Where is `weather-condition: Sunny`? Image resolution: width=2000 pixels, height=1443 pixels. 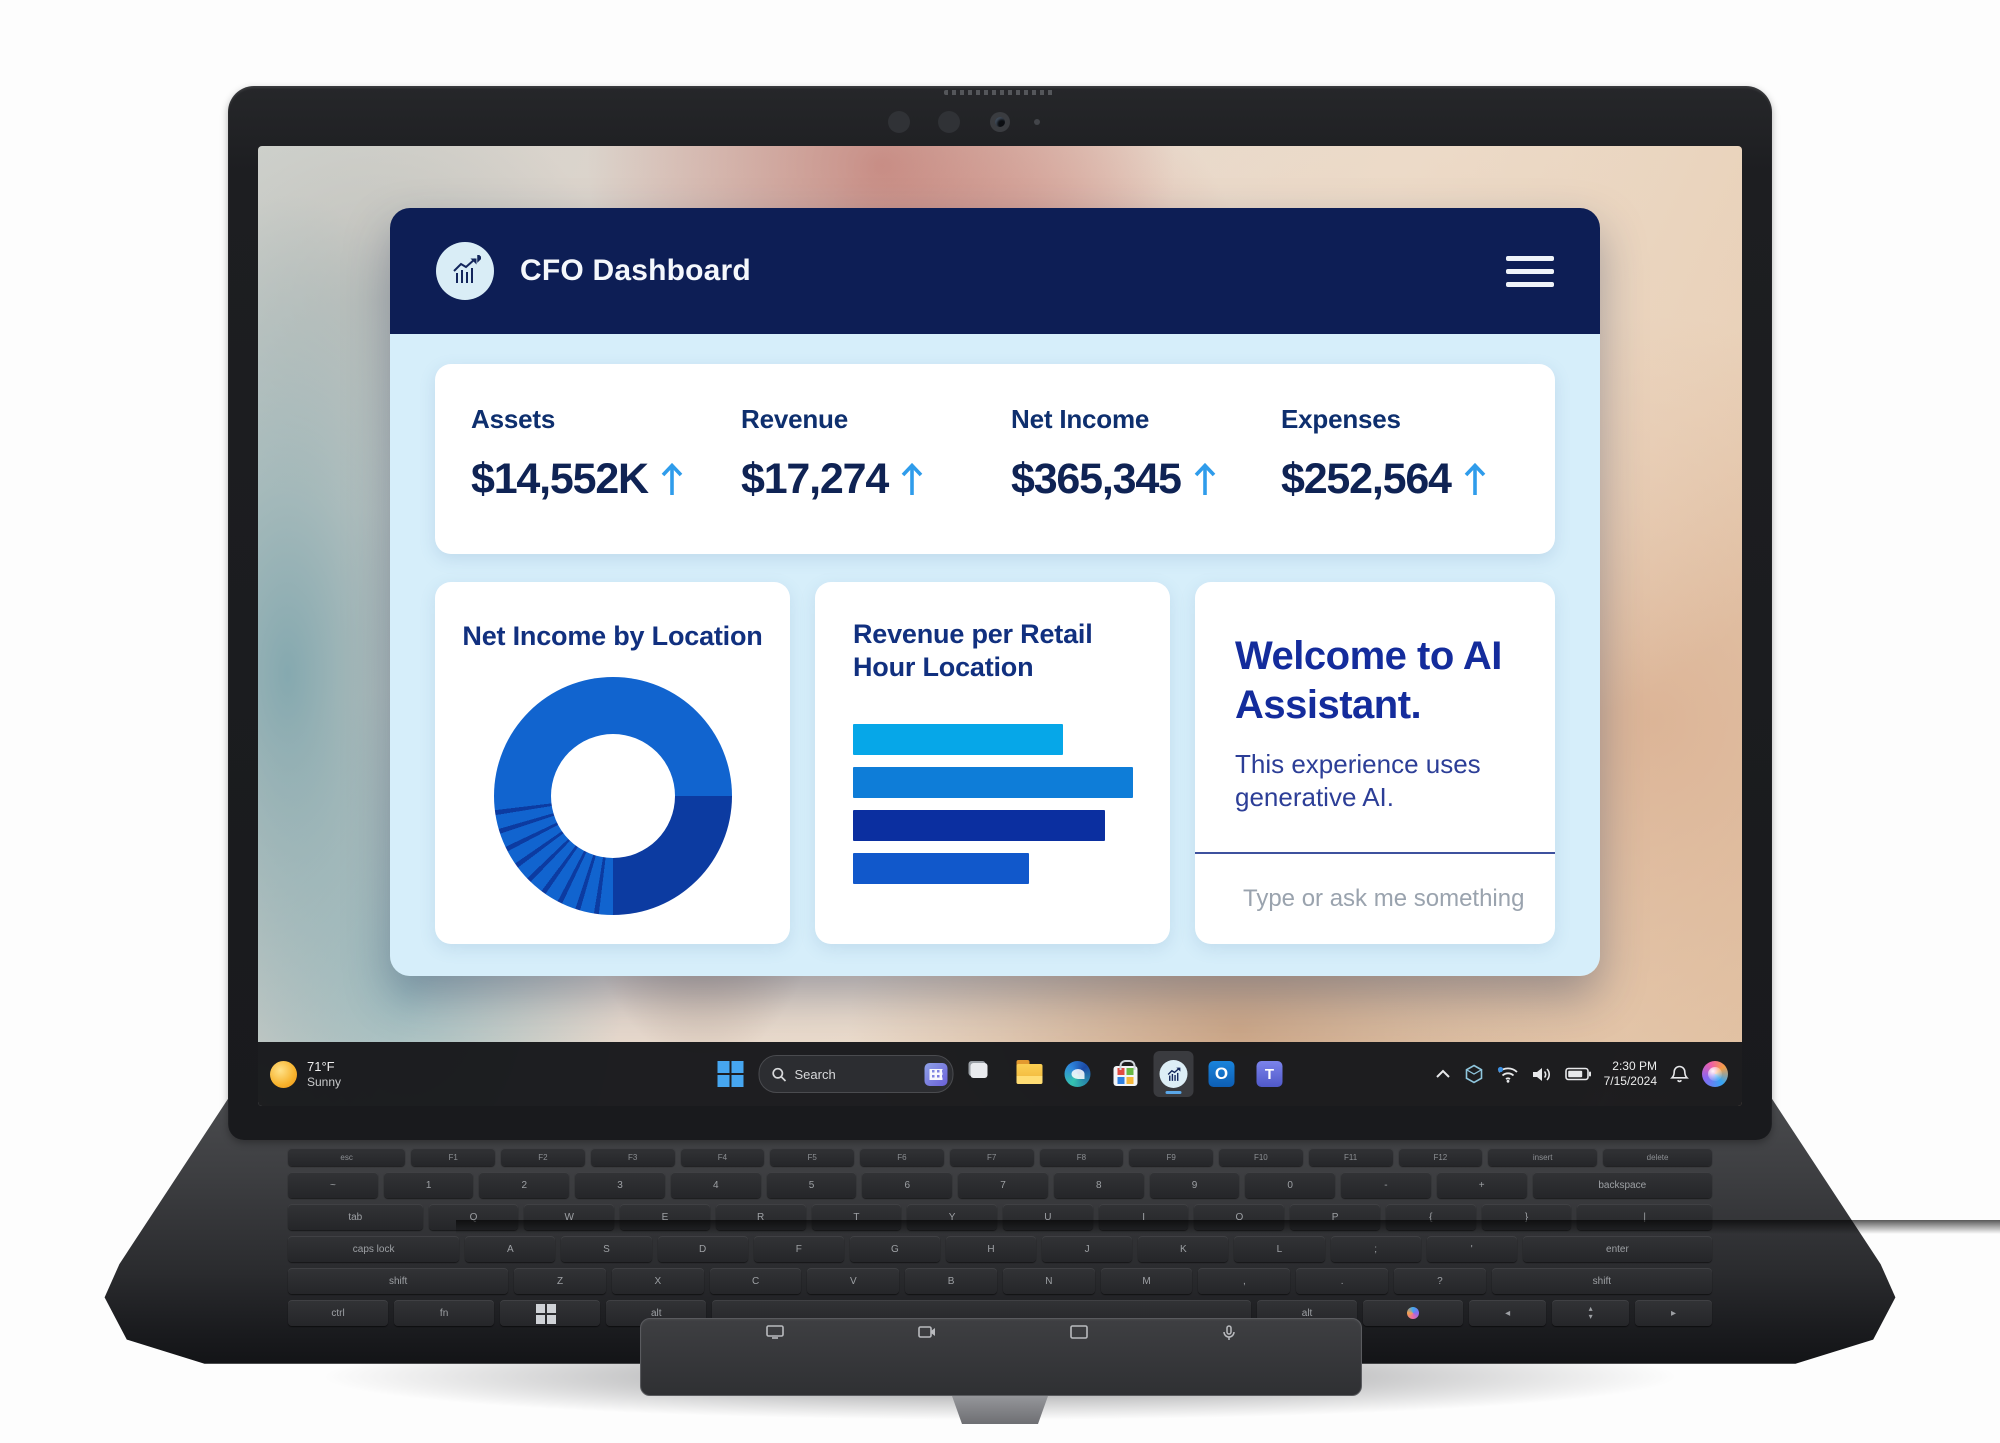
weather-condition: Sunny is located at coordinates (324, 1082).